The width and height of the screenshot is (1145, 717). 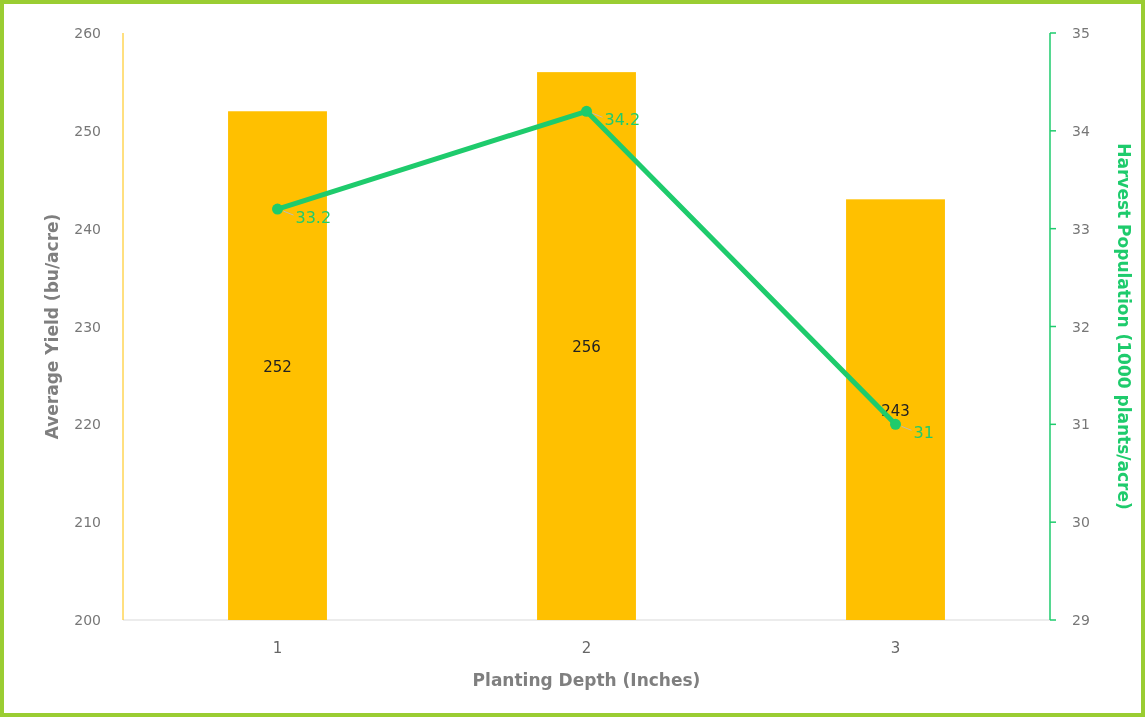 What do you see at coordinates (923, 433) in the screenshot?
I see `data-label: 31` at bounding box center [923, 433].